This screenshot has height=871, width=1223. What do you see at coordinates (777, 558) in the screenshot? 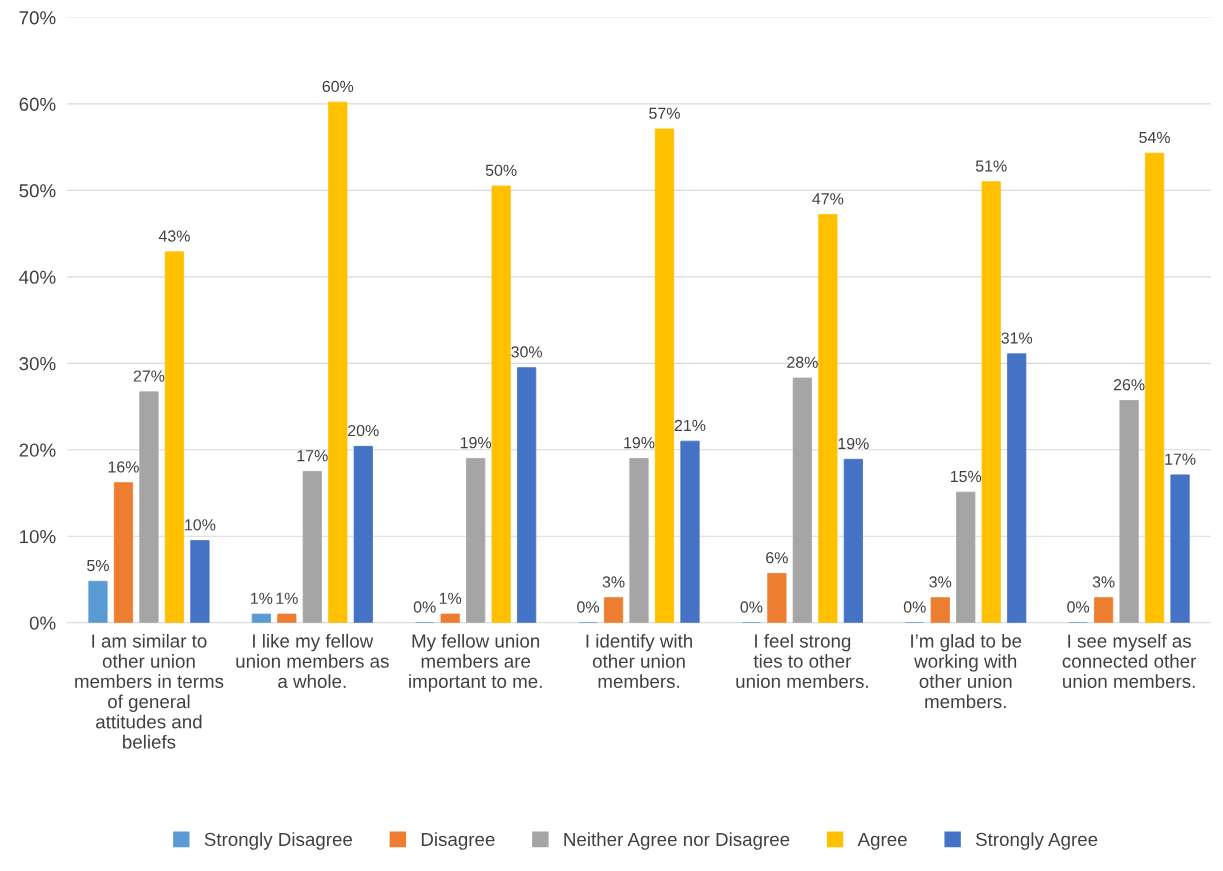
I see `data-label: 6%` at bounding box center [777, 558].